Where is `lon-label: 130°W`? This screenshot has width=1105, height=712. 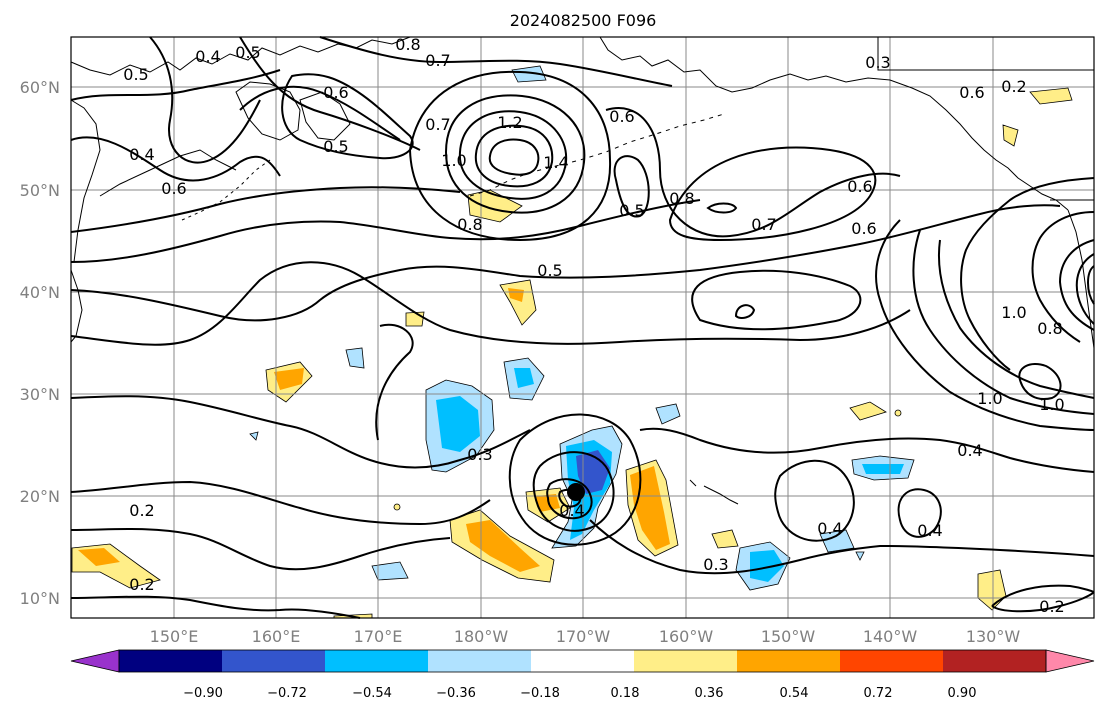
lon-label: 130°W is located at coordinates (993, 636).